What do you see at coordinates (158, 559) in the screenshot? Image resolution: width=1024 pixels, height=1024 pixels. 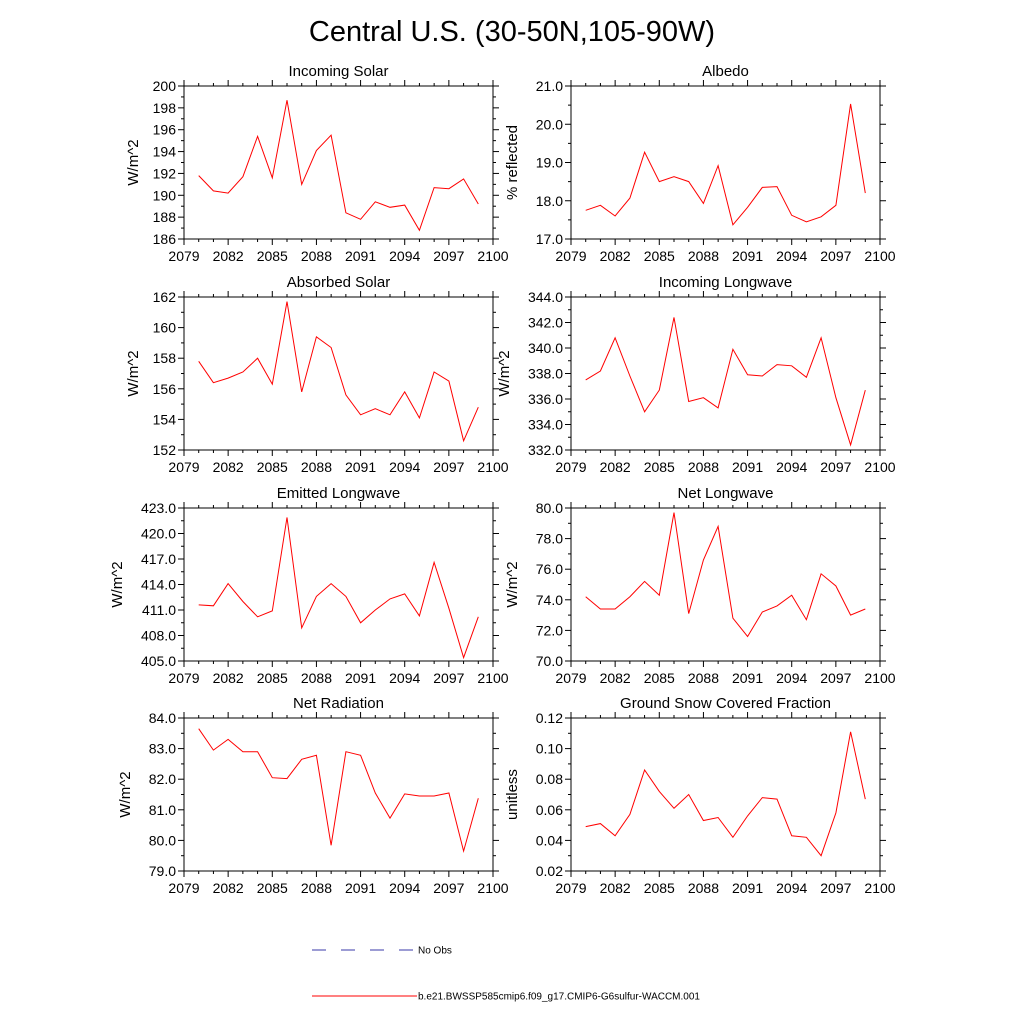 I see `y-tick-label: 417.0` at bounding box center [158, 559].